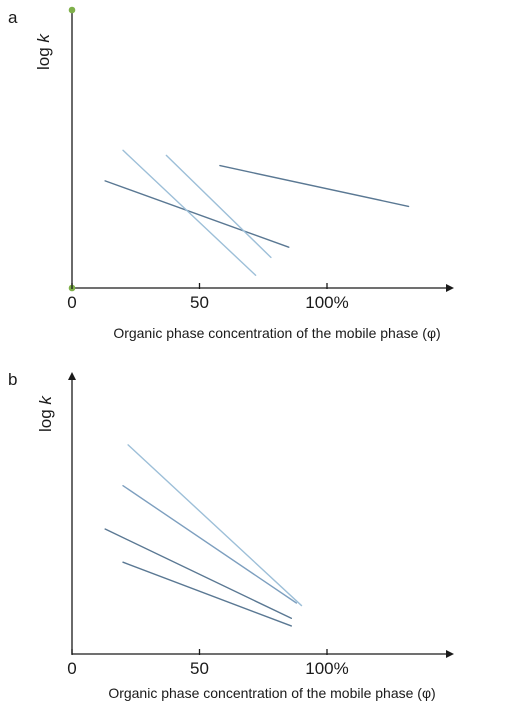 The image size is (505, 712). Describe the element at coordinates (199, 302) in the screenshot. I see `panel-a-x-tick-label-1: 50` at that location.